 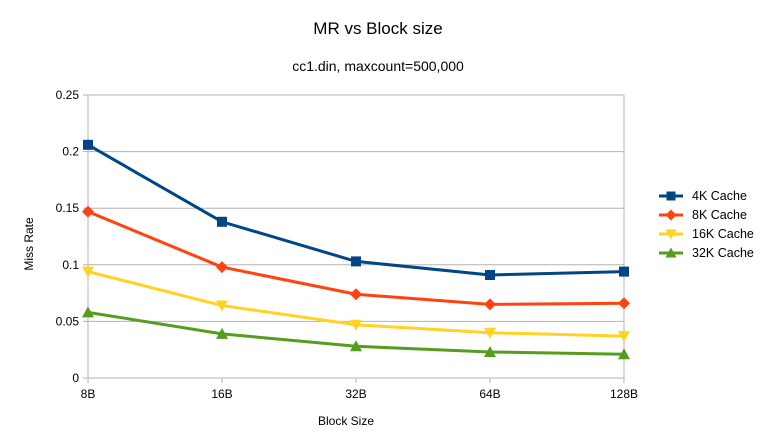 I want to click on x-tick-label: 64B, so click(x=489, y=394).